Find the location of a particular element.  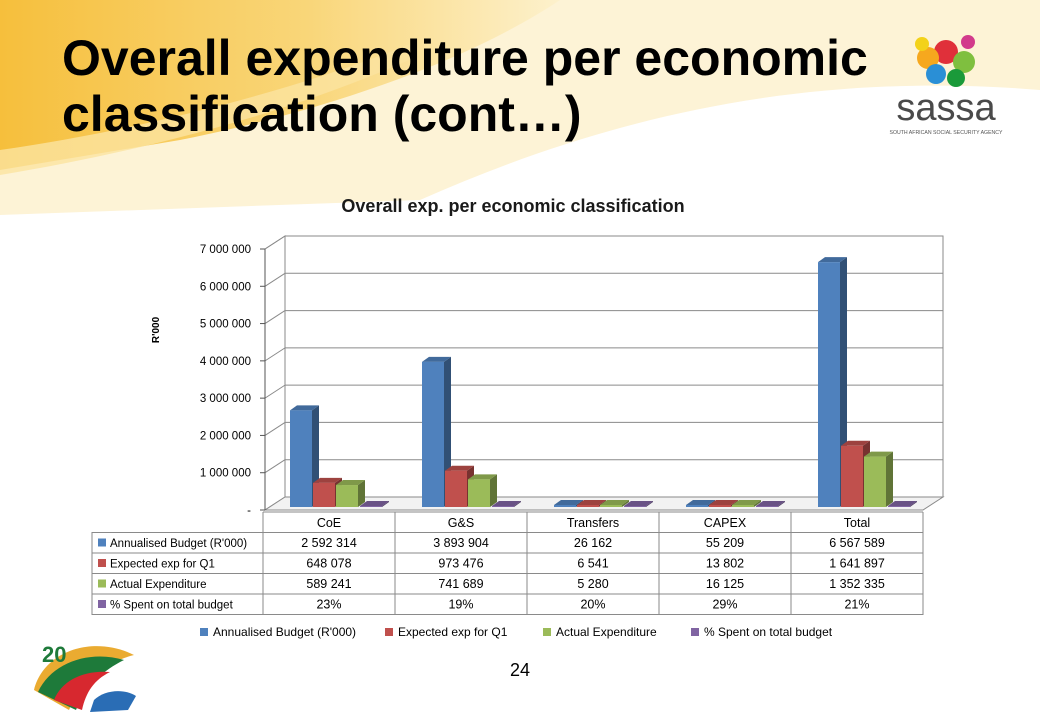

y-tick-label: 5 000 000 is located at coordinates (225, 325).